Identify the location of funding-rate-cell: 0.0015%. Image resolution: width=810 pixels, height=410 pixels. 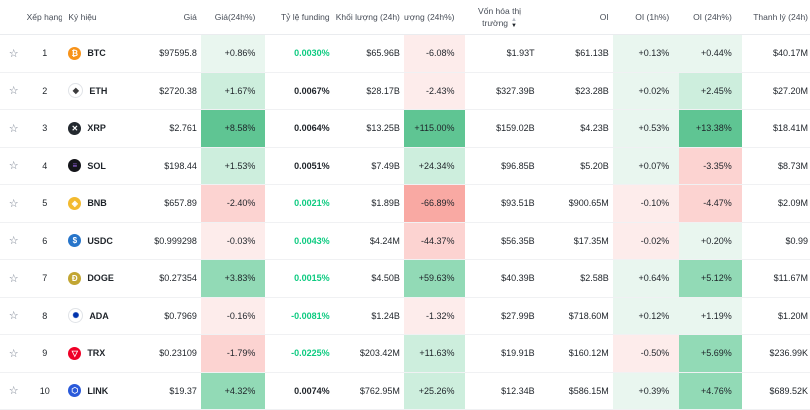
(300, 278).